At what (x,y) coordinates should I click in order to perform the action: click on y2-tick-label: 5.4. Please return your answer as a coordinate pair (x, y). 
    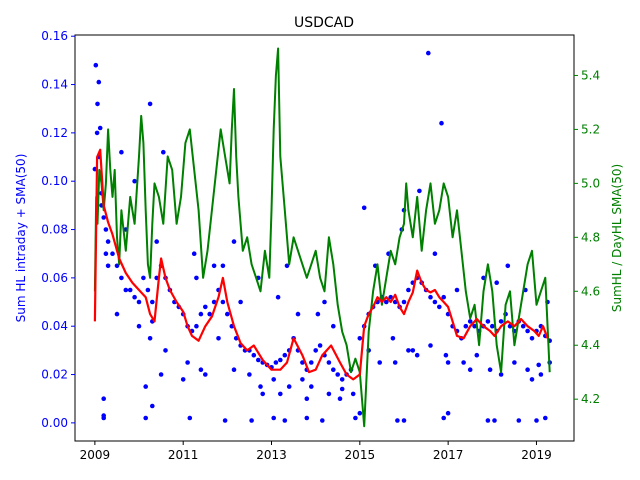
    Looking at the image, I should click on (590, 75).